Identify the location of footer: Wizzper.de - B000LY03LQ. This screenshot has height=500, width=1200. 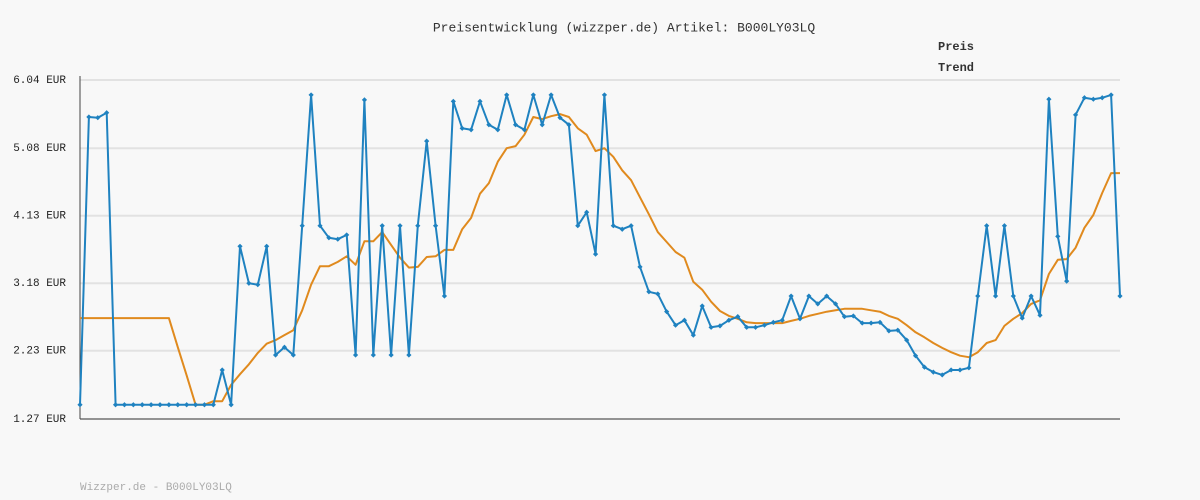
(156, 488).